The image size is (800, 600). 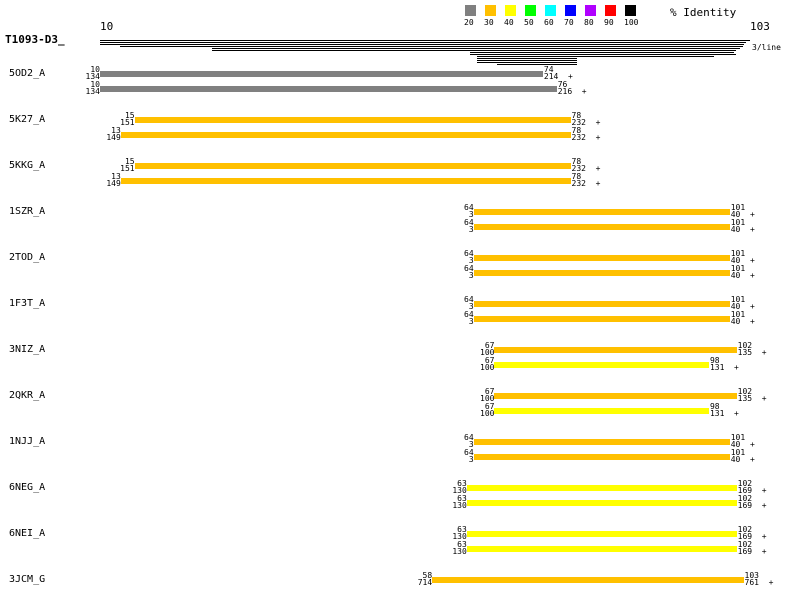 What do you see at coordinates (92, 76) in the screenshot?
I see `template-start: 134` at bounding box center [92, 76].